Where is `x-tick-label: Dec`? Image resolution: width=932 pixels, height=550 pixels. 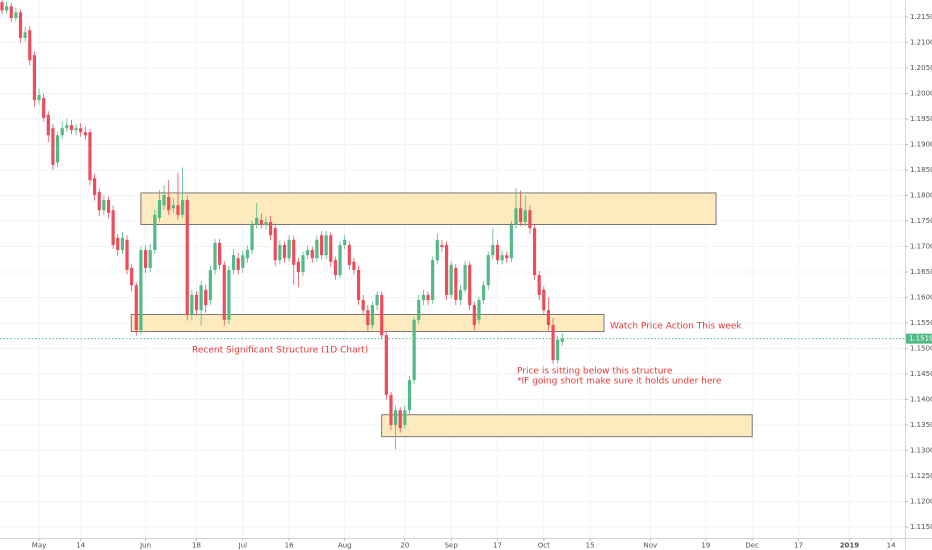 x-tick-label: Dec is located at coordinates (752, 546).